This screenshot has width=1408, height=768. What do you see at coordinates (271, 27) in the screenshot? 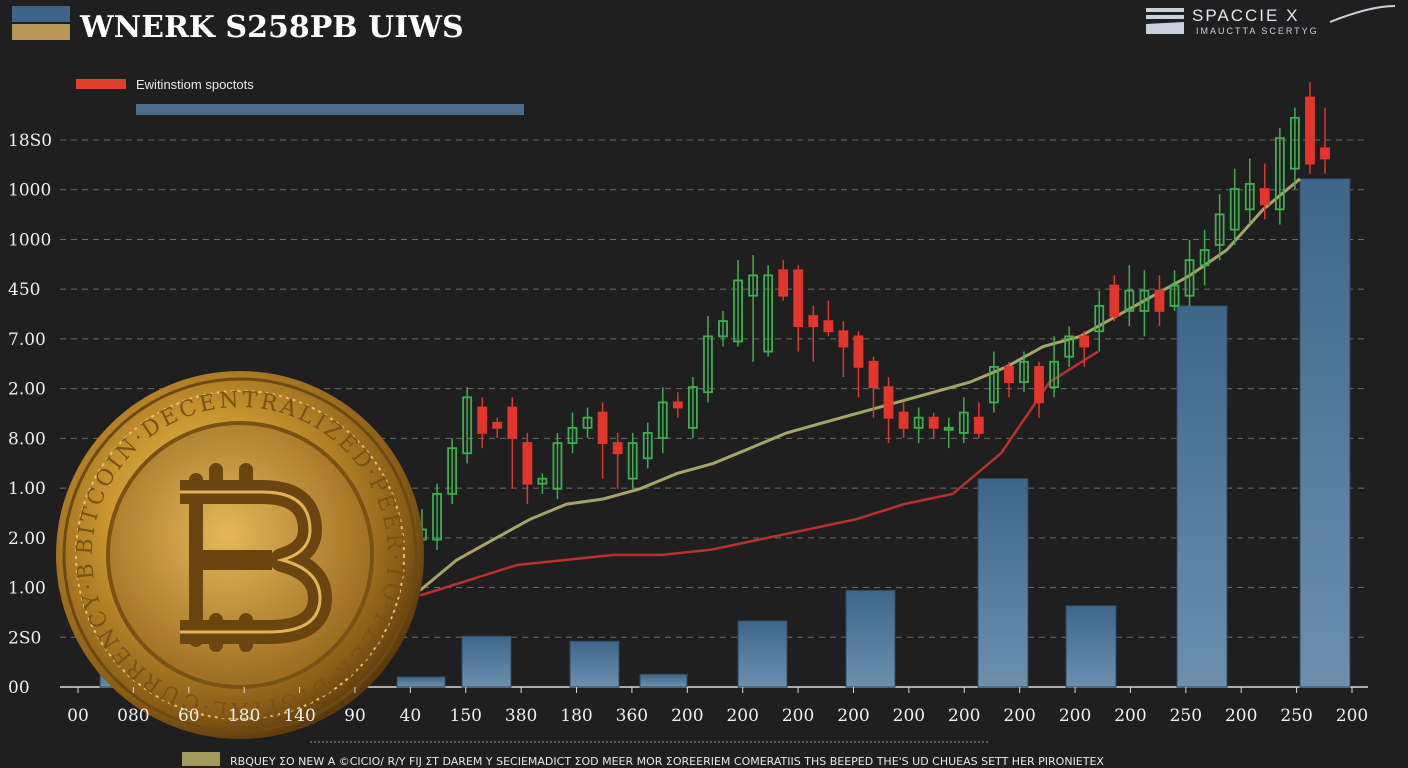
I see `chart-title: WNERK S258PB UIWS` at bounding box center [271, 27].